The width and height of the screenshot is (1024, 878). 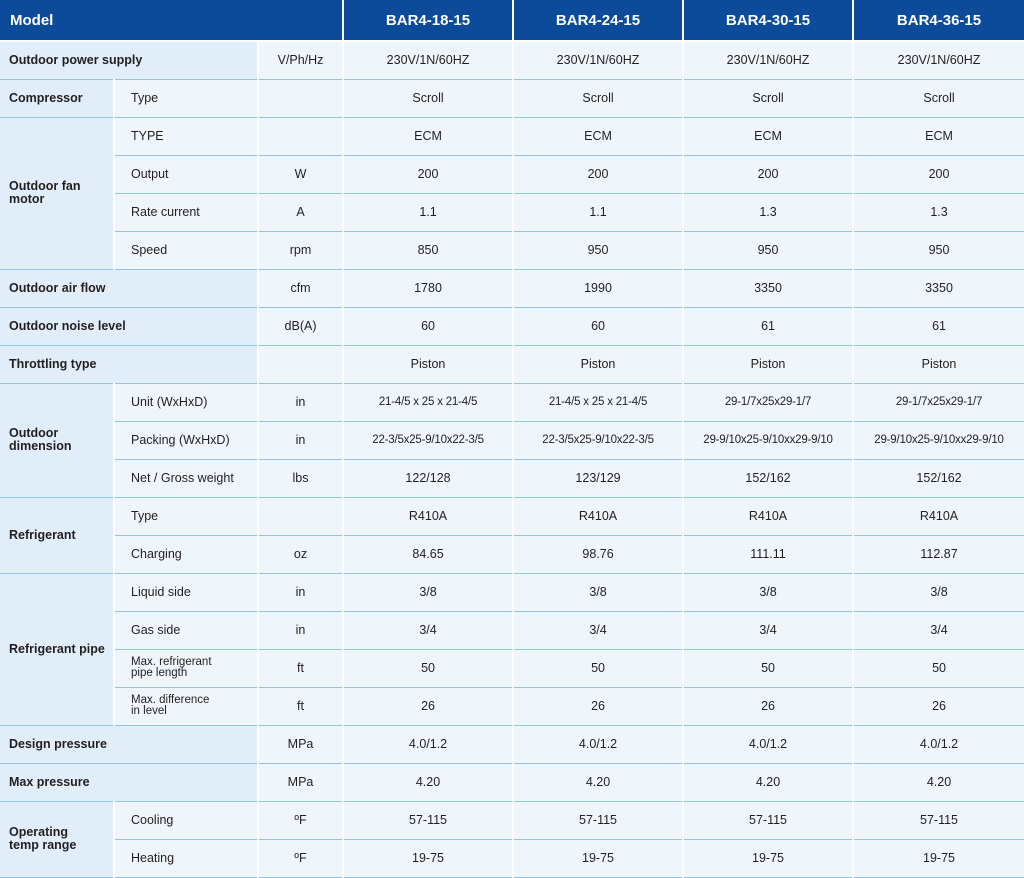 I want to click on value-cell: 1.3, so click(x=769, y=212).